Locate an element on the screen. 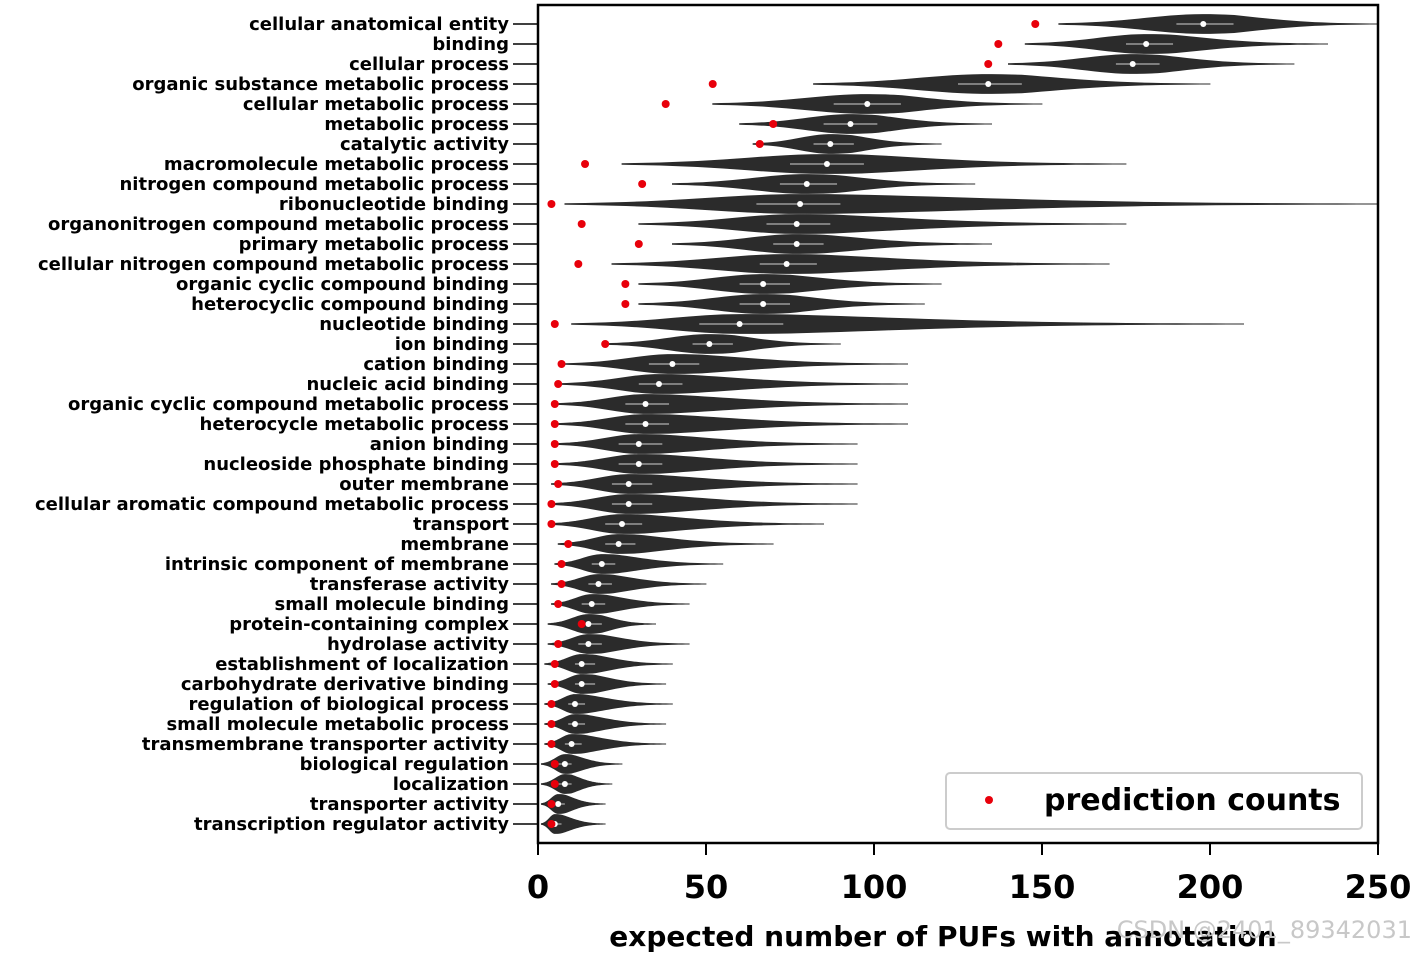 This screenshot has width=1418, height=955. category-label: transcription regulator activity is located at coordinates (351, 824).